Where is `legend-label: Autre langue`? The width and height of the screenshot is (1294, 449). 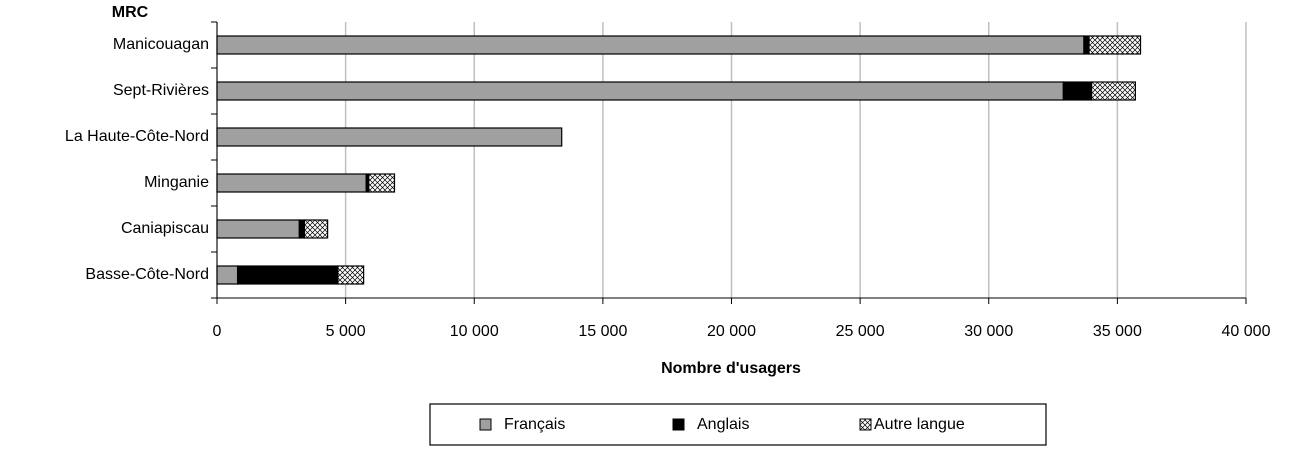 legend-label: Autre langue is located at coordinates (919, 424).